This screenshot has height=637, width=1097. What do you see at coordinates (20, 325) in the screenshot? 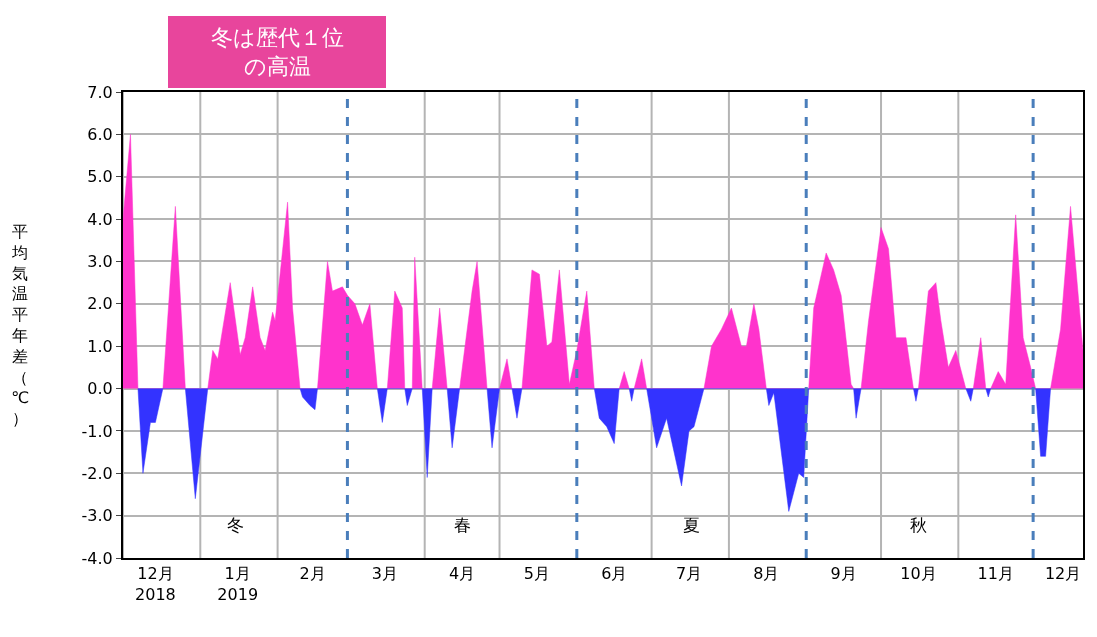
I see `text: 平均気温平年差（℃）` at bounding box center [20, 325].